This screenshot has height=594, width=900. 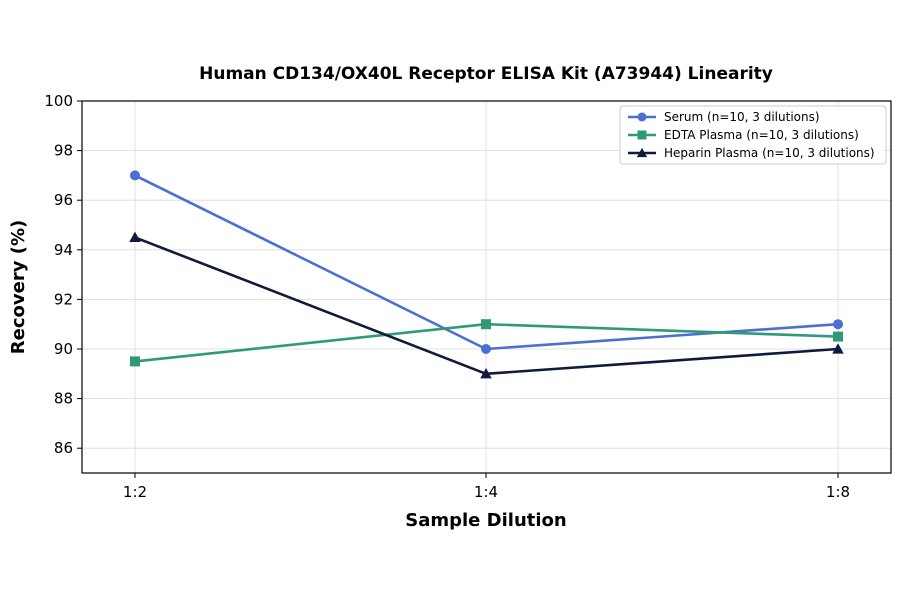 I want to click on y-tick-label: 92, so click(x=63, y=299).